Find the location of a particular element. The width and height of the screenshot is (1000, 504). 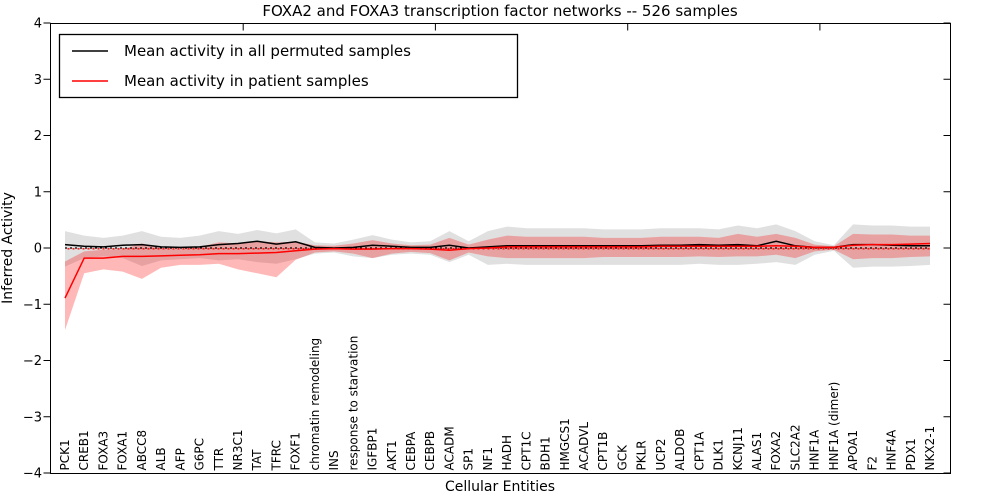

x-tick-label: FOXF1 is located at coordinates (296, 451).